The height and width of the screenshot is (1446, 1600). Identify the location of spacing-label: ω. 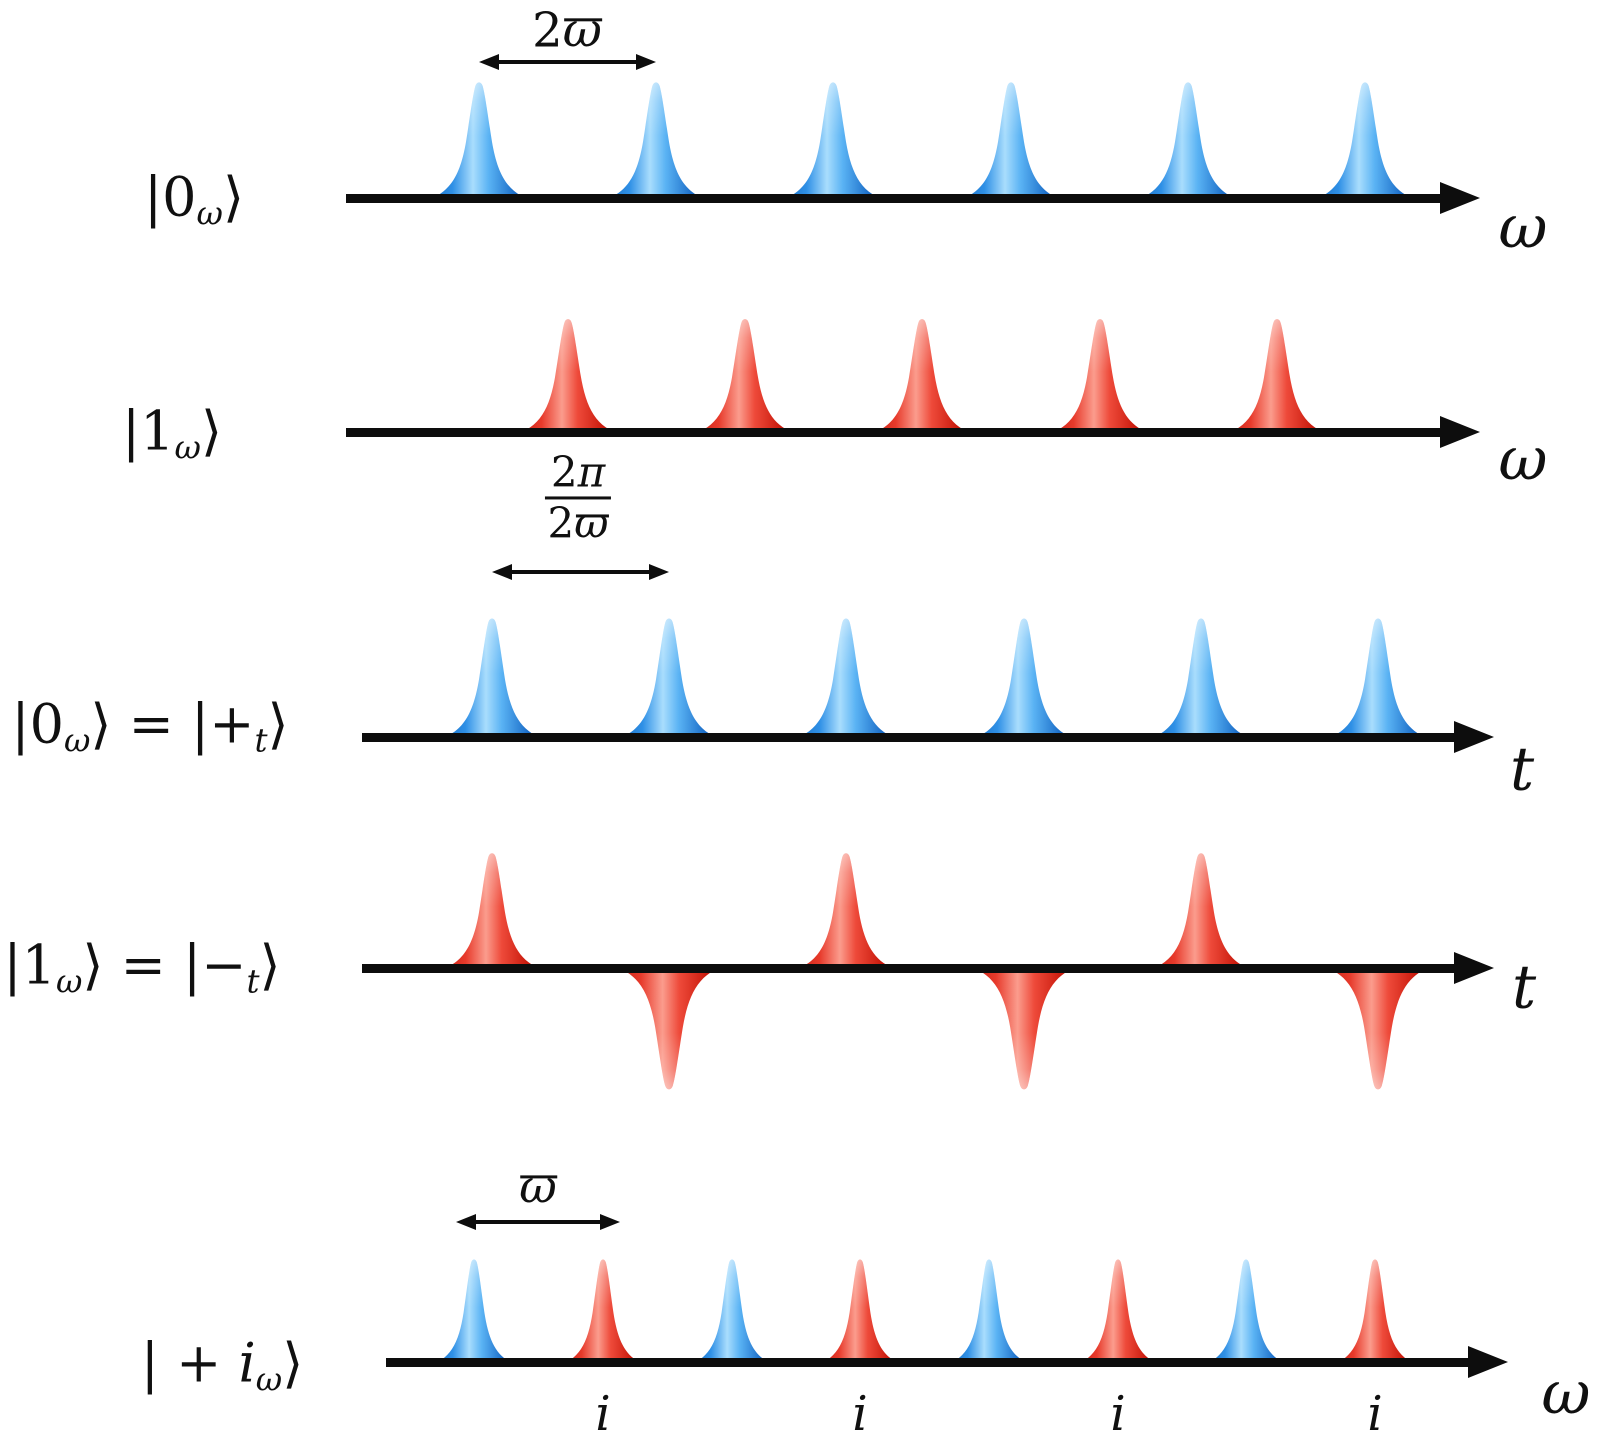
(538, 1186).